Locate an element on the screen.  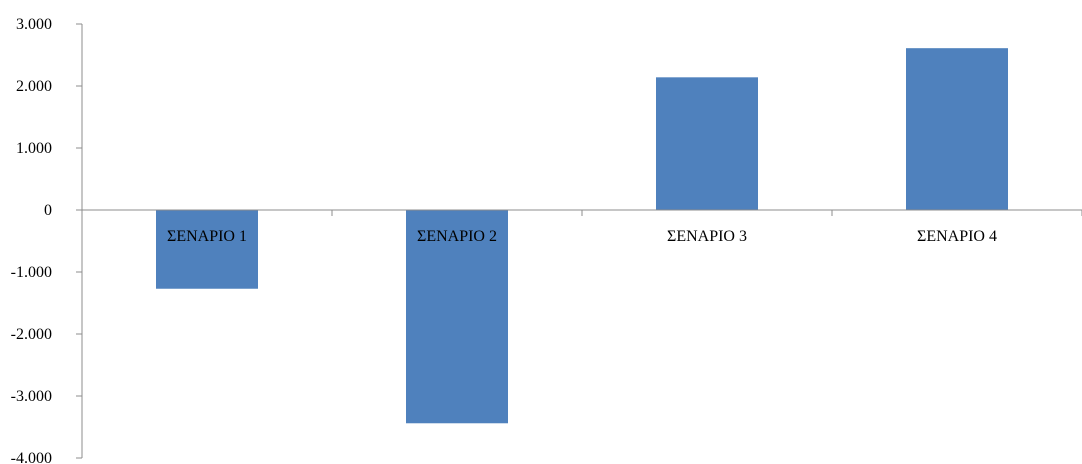
y-tick-label: 3.000 is located at coordinates (34, 24).